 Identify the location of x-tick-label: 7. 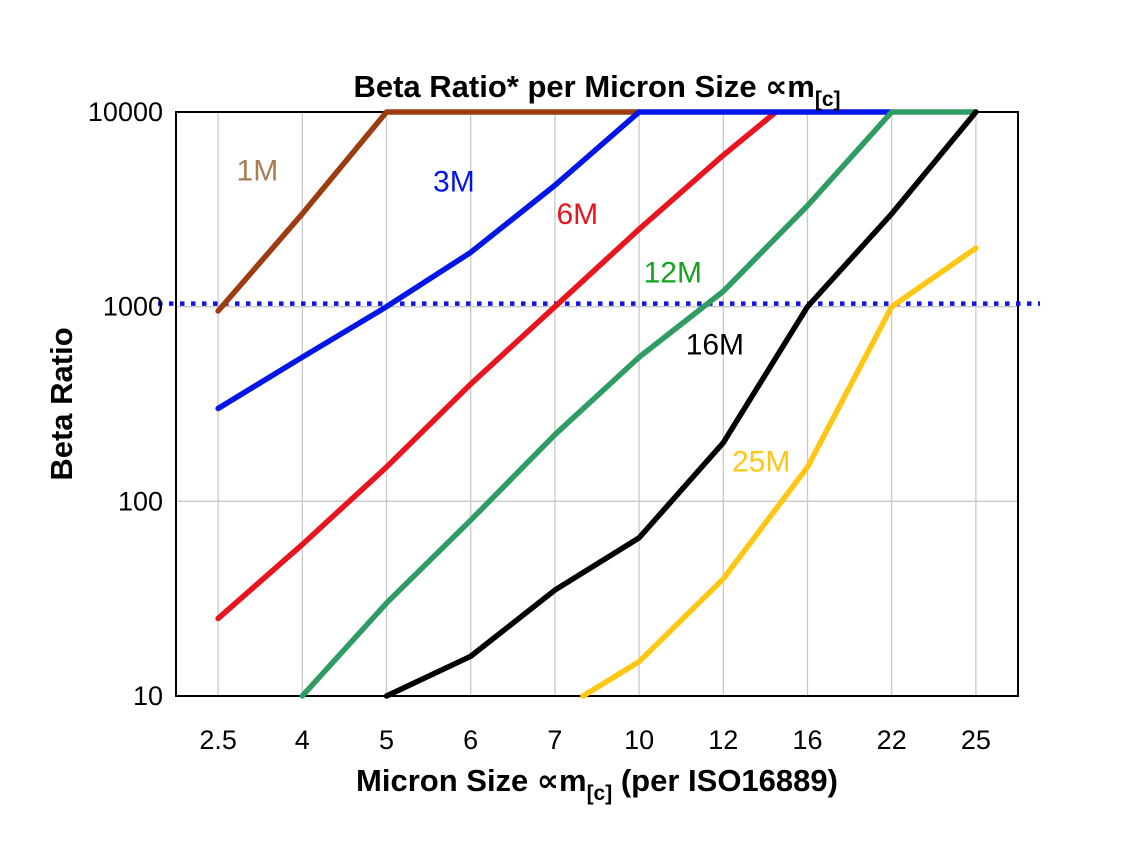
(554, 740).